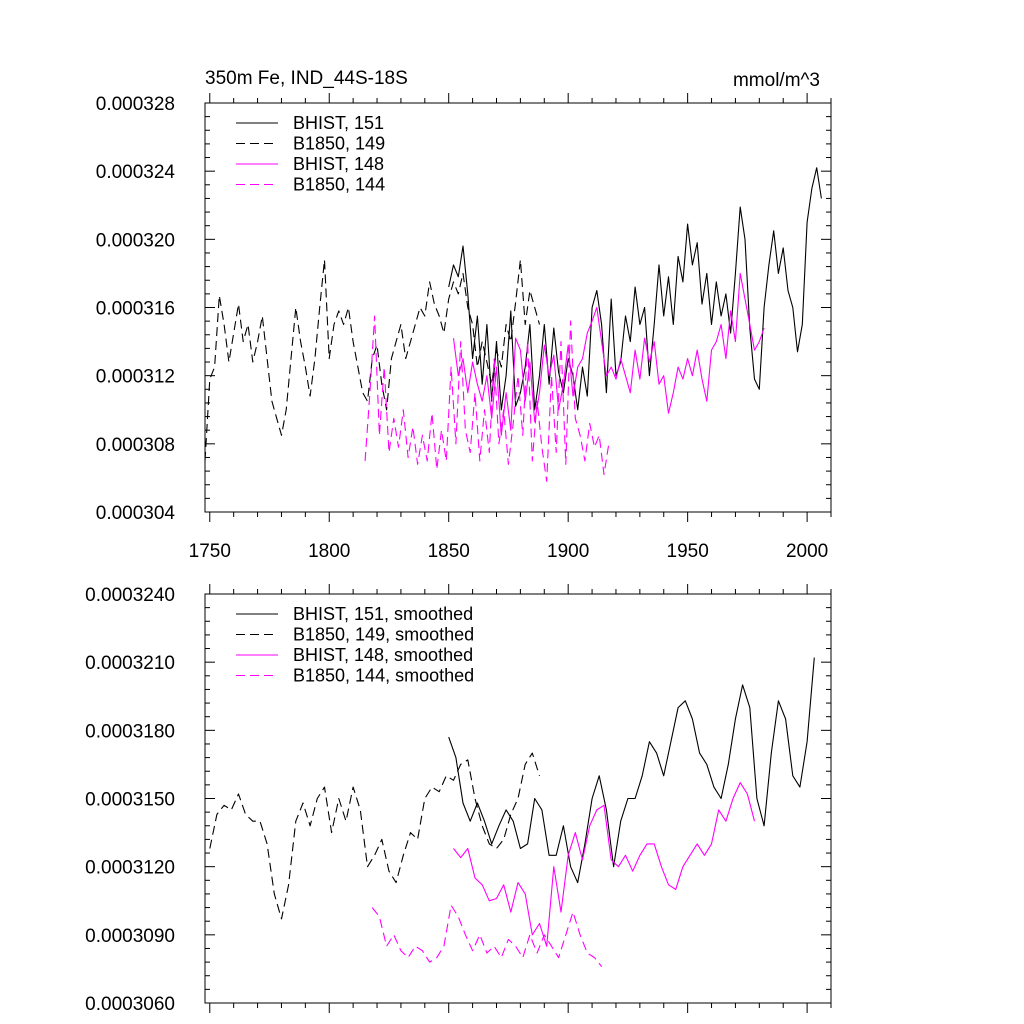  What do you see at coordinates (130, 663) in the screenshot?
I see `y-tick-label: 0.0003210` at bounding box center [130, 663].